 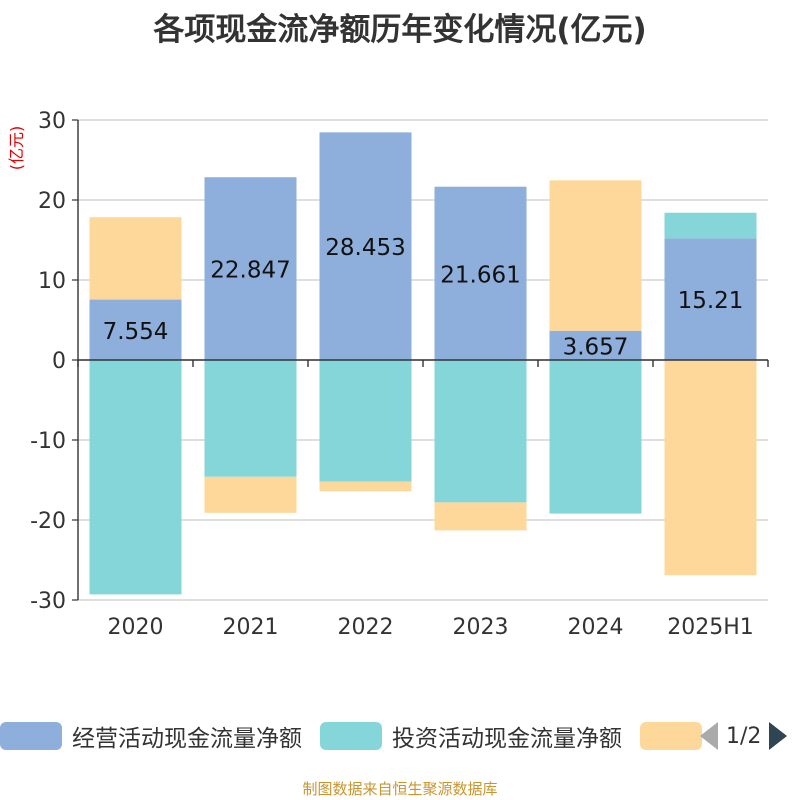 What do you see at coordinates (59, 361) in the screenshot?
I see `y-tick-label: 0` at bounding box center [59, 361].